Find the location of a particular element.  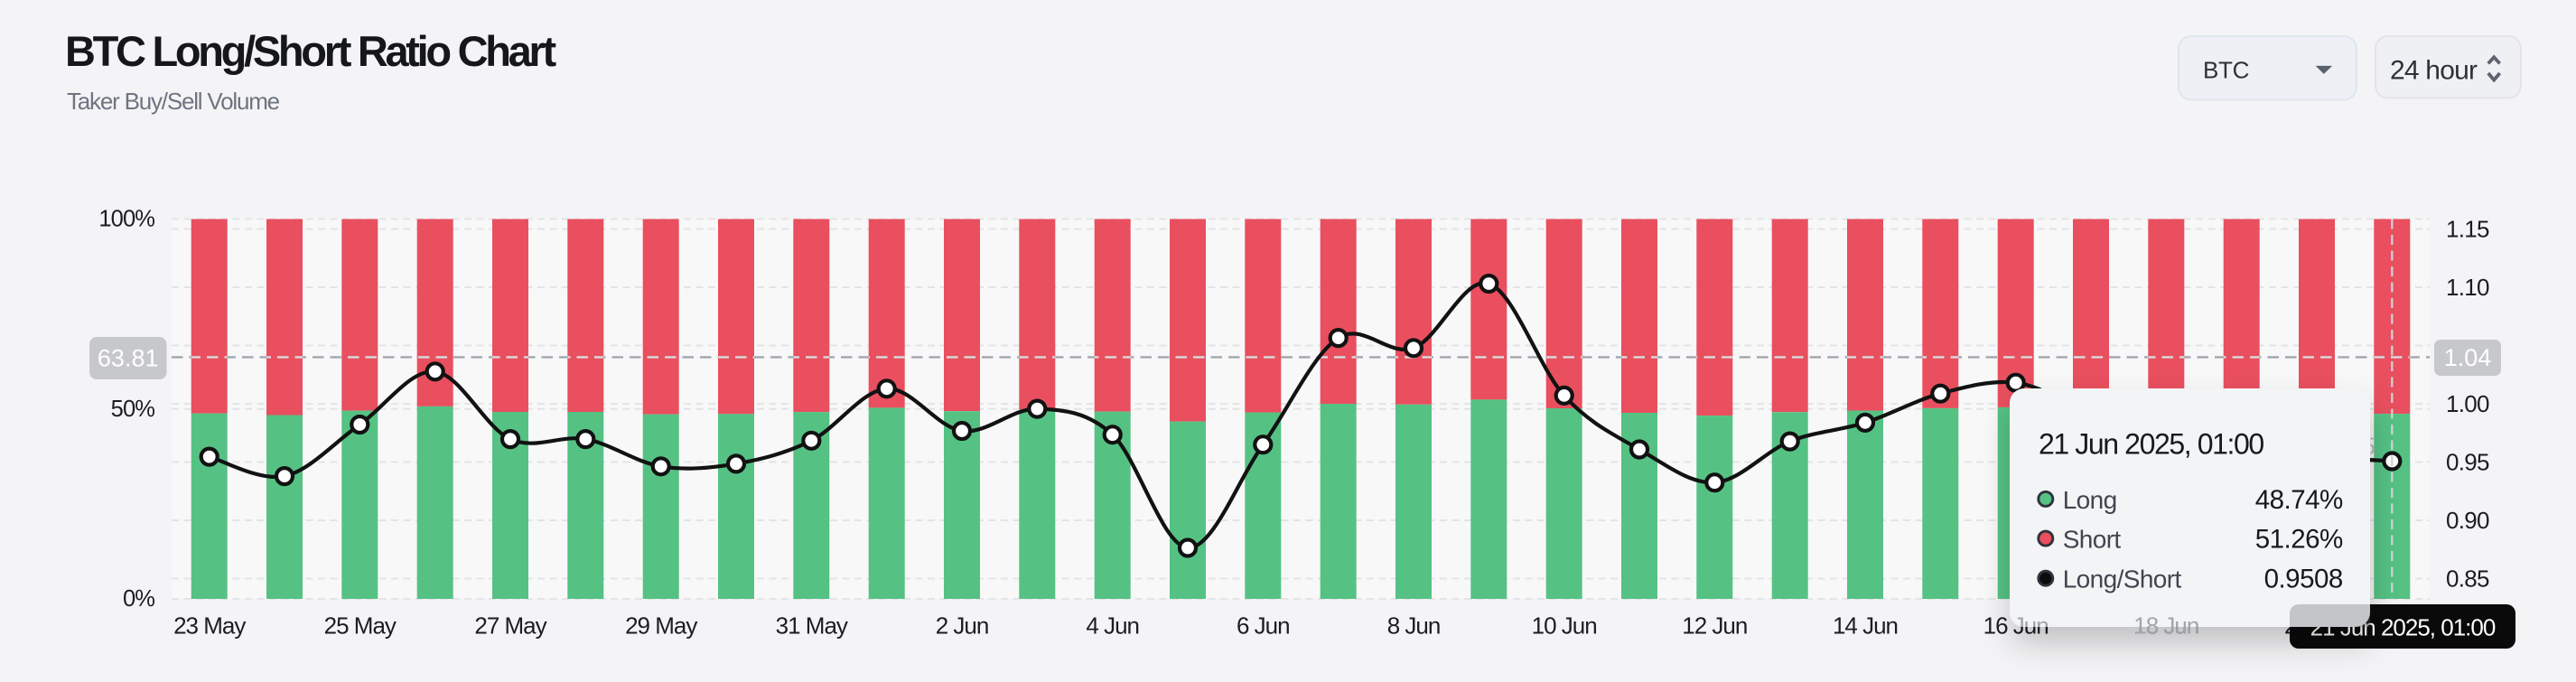

svg-text: 0.95 is located at coordinates (2467, 462).